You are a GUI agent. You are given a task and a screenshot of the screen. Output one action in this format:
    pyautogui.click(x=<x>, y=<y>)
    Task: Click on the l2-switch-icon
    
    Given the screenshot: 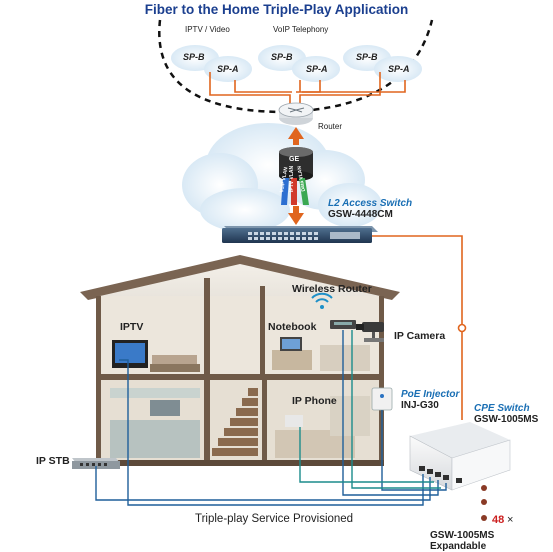 What is the action you would take?
    pyautogui.click(x=300, y=234)
    